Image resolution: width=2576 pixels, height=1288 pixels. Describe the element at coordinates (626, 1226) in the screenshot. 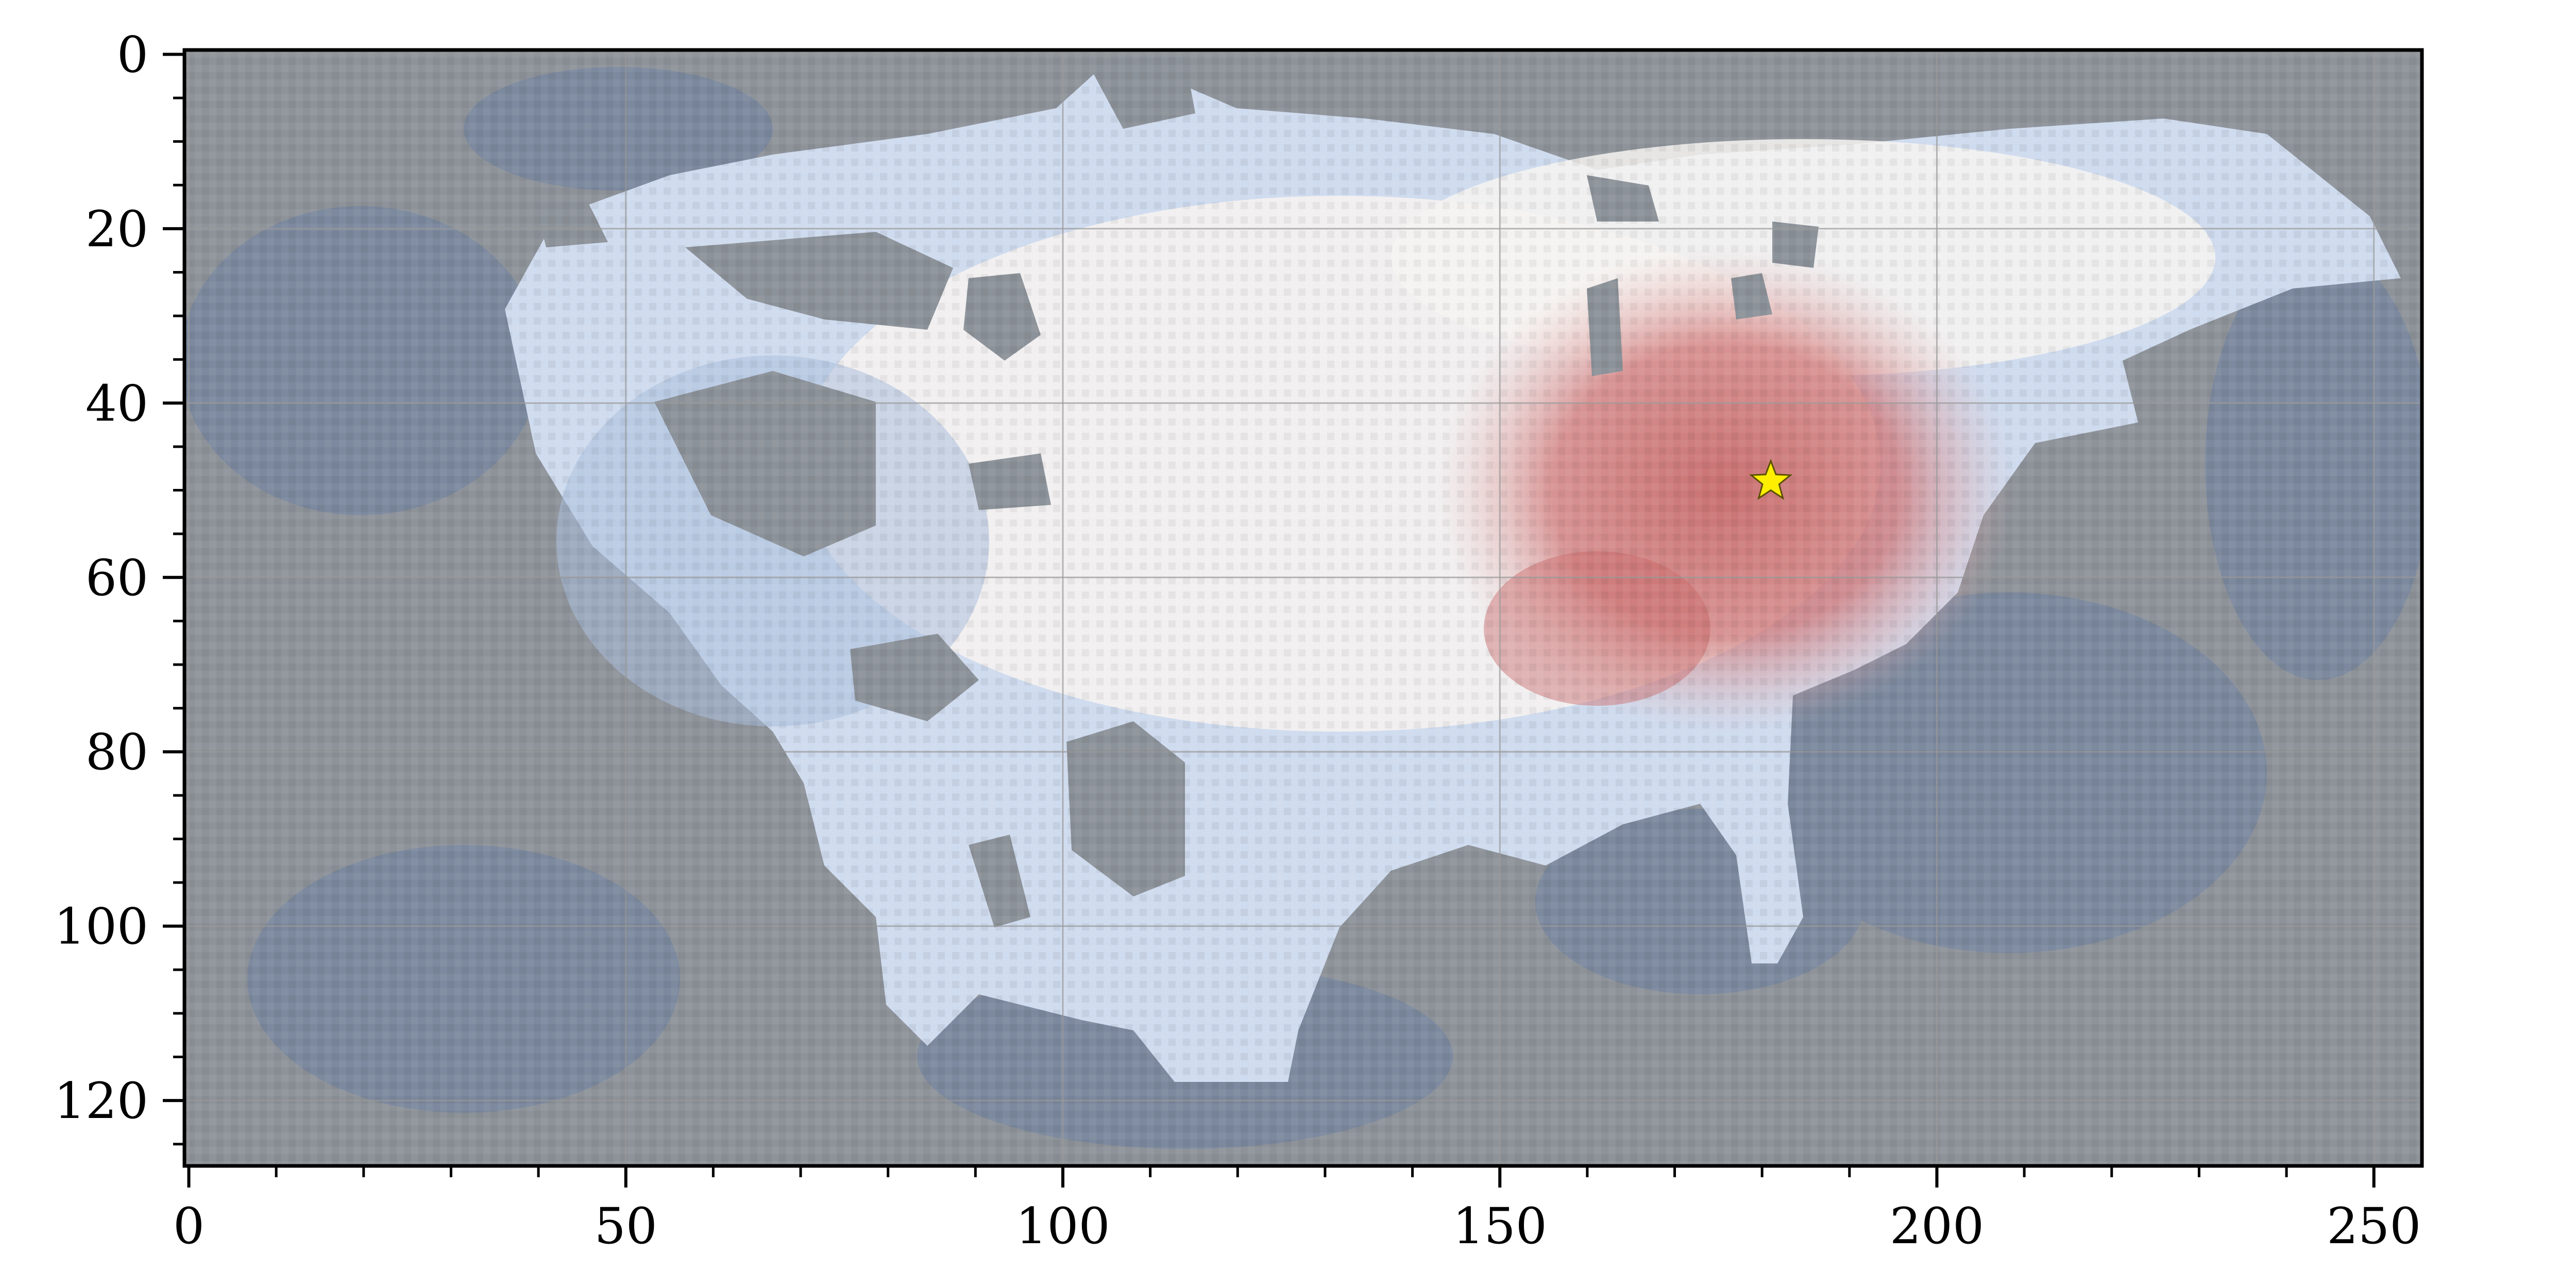

I see `x-tick-label: 50` at that location.